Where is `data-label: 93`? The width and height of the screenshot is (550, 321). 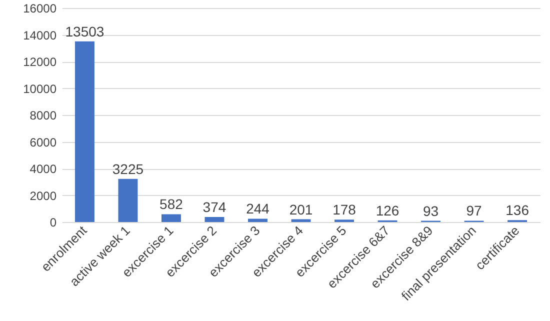 data-label: 93 is located at coordinates (430, 210).